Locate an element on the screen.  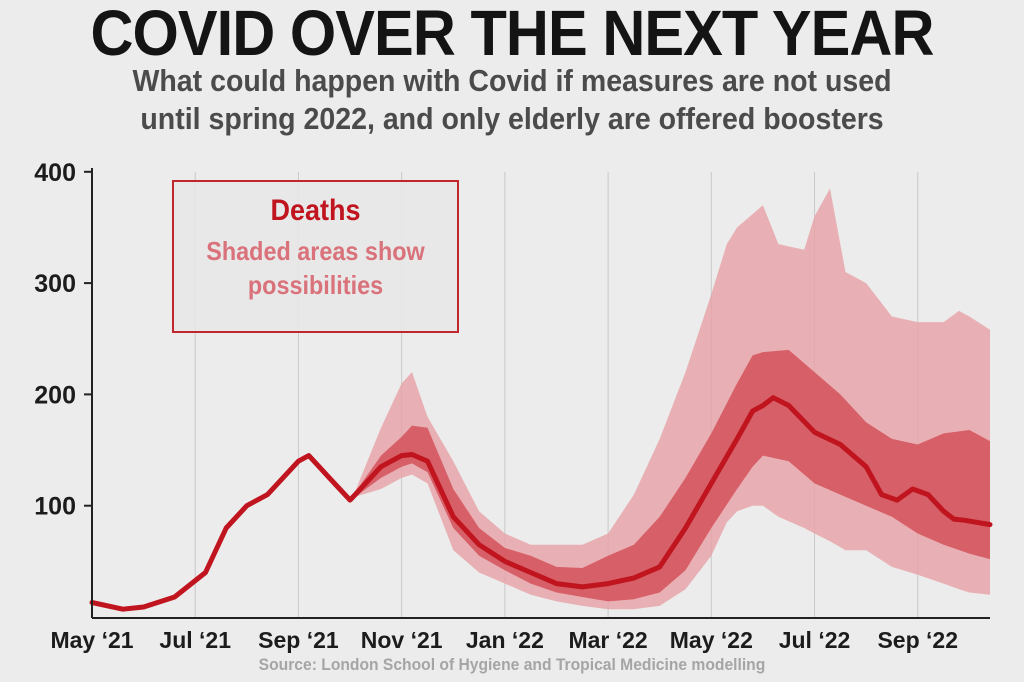
y-tick-label: 400 is located at coordinates (55, 173).